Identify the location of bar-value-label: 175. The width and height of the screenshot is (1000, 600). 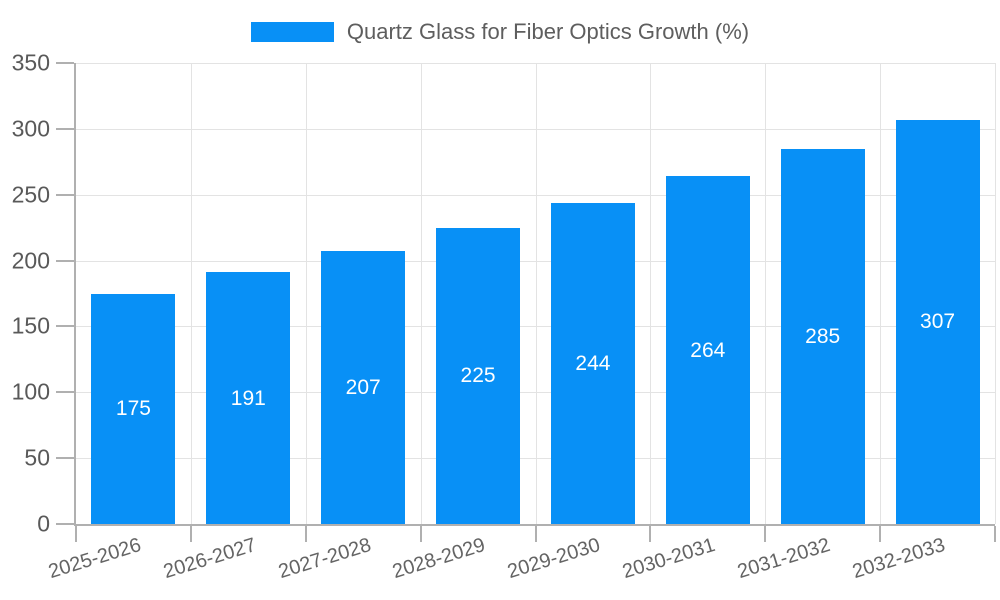
(133, 409).